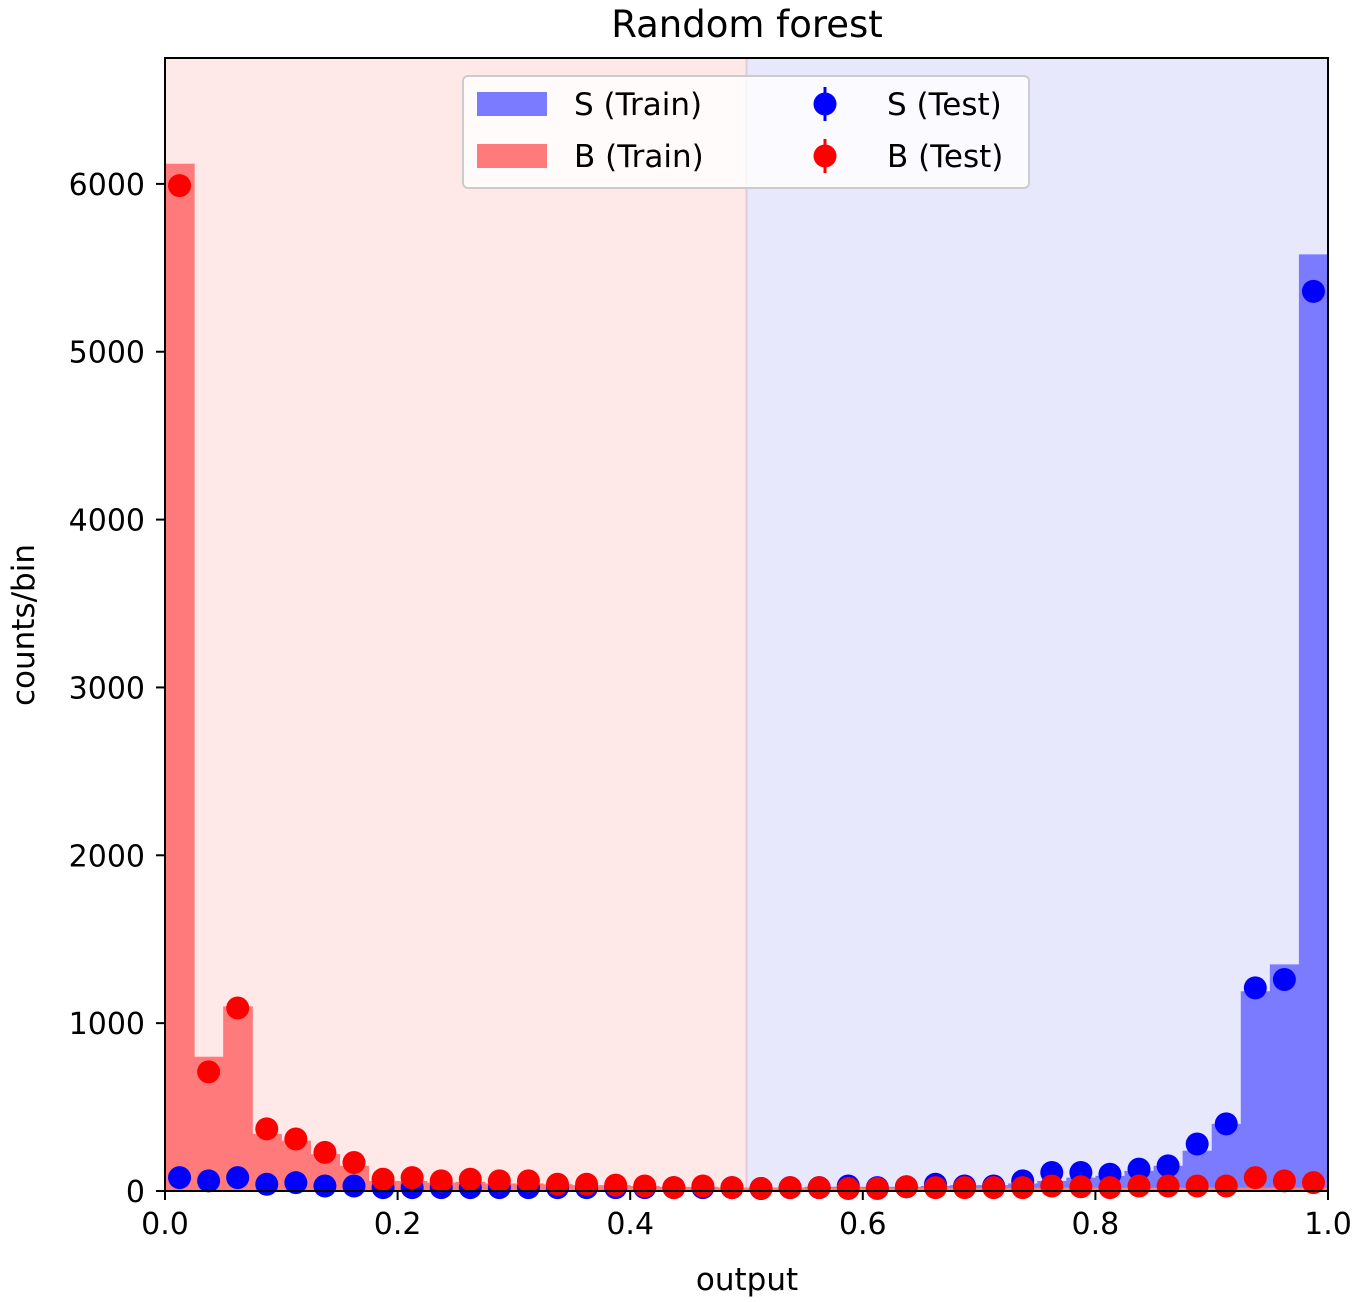  What do you see at coordinates (107, 688) in the screenshot?
I see `y-tick-label-3: 3000` at bounding box center [107, 688].